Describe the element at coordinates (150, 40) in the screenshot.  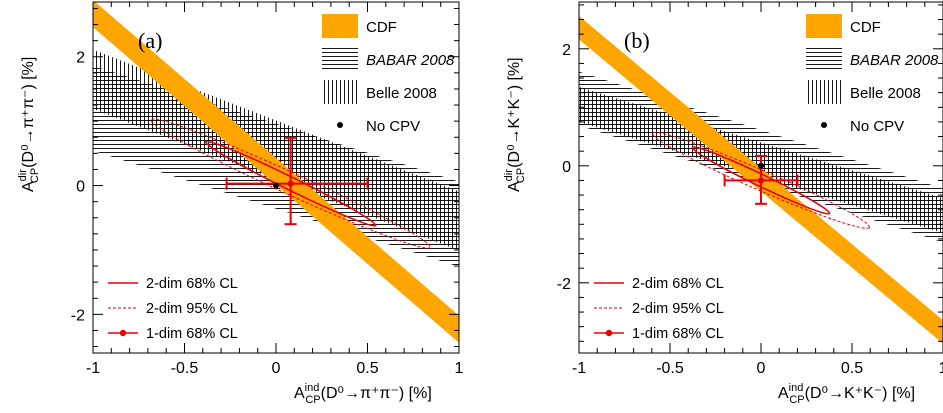
I see `panel-label: (a)` at that location.